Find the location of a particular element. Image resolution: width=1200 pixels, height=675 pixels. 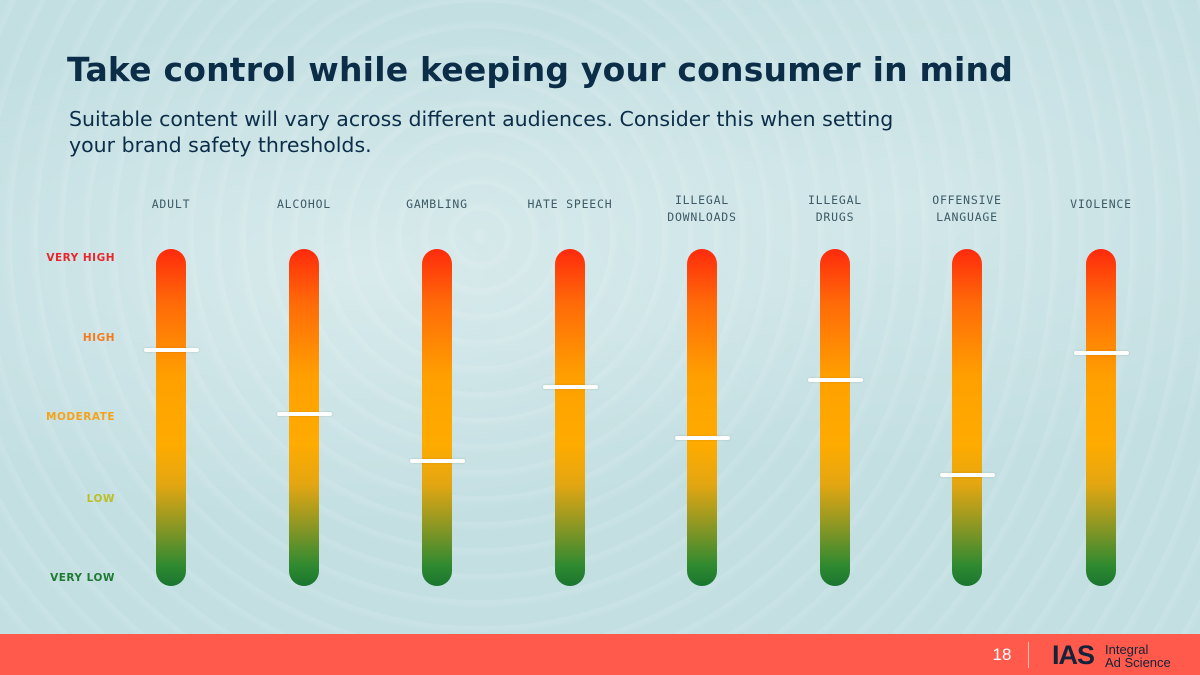

level-label-moderate: MODERATE is located at coordinates (80, 417).